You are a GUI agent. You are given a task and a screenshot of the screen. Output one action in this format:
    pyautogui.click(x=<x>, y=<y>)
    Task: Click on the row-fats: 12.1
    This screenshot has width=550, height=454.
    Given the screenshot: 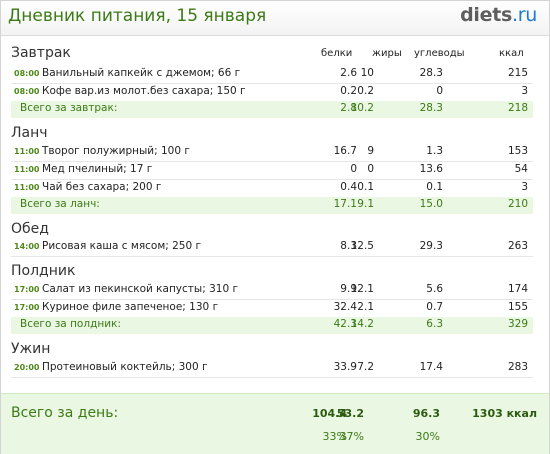 What is the action you would take?
    pyautogui.click(x=362, y=289)
    